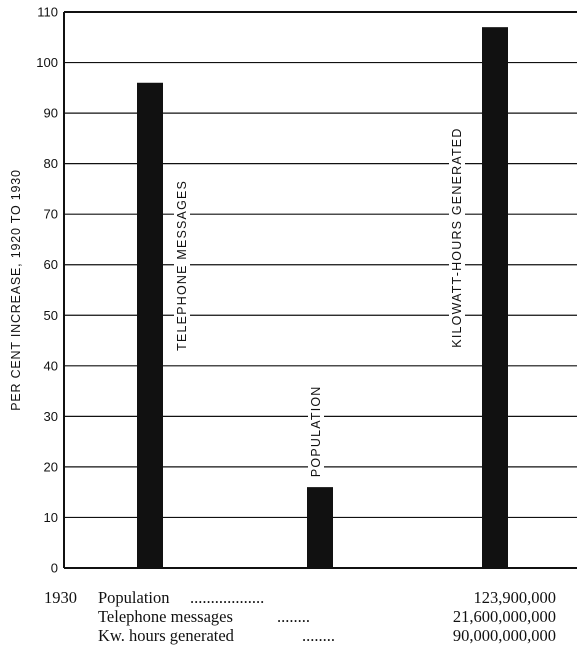  What do you see at coordinates (16, 290) in the screenshot?
I see `y-axis-title: PER CENT INCREASE, 1920 TO 1930` at bounding box center [16, 290].